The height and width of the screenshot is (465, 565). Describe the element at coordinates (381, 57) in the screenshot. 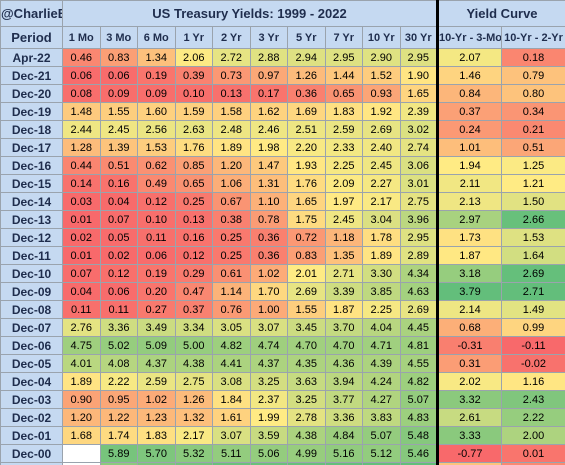

I see `yield-cell: 2.90` at that location.